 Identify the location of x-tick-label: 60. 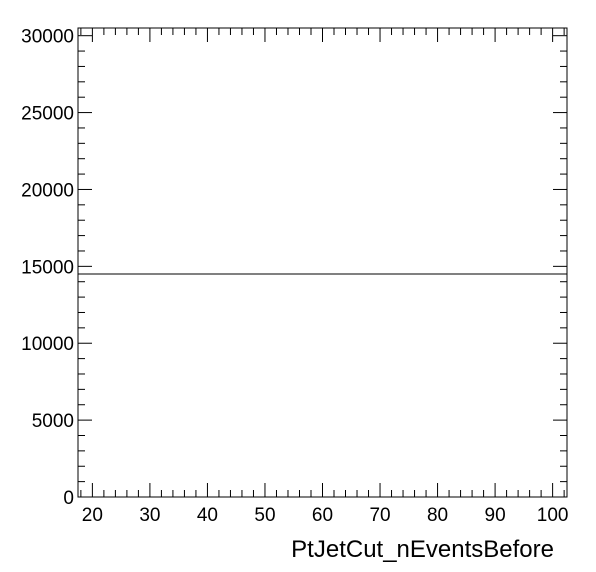
(322, 515).